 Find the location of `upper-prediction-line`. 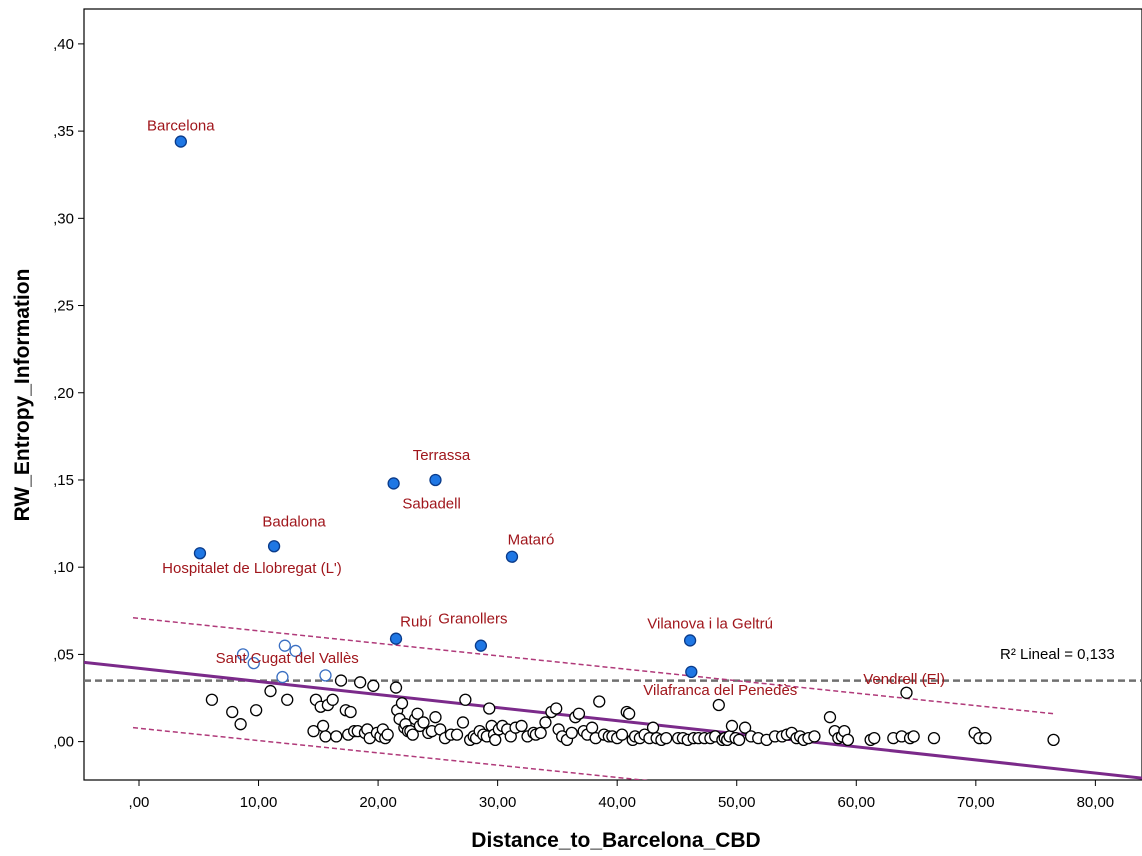

upper-prediction-line is located at coordinates (593, 666).